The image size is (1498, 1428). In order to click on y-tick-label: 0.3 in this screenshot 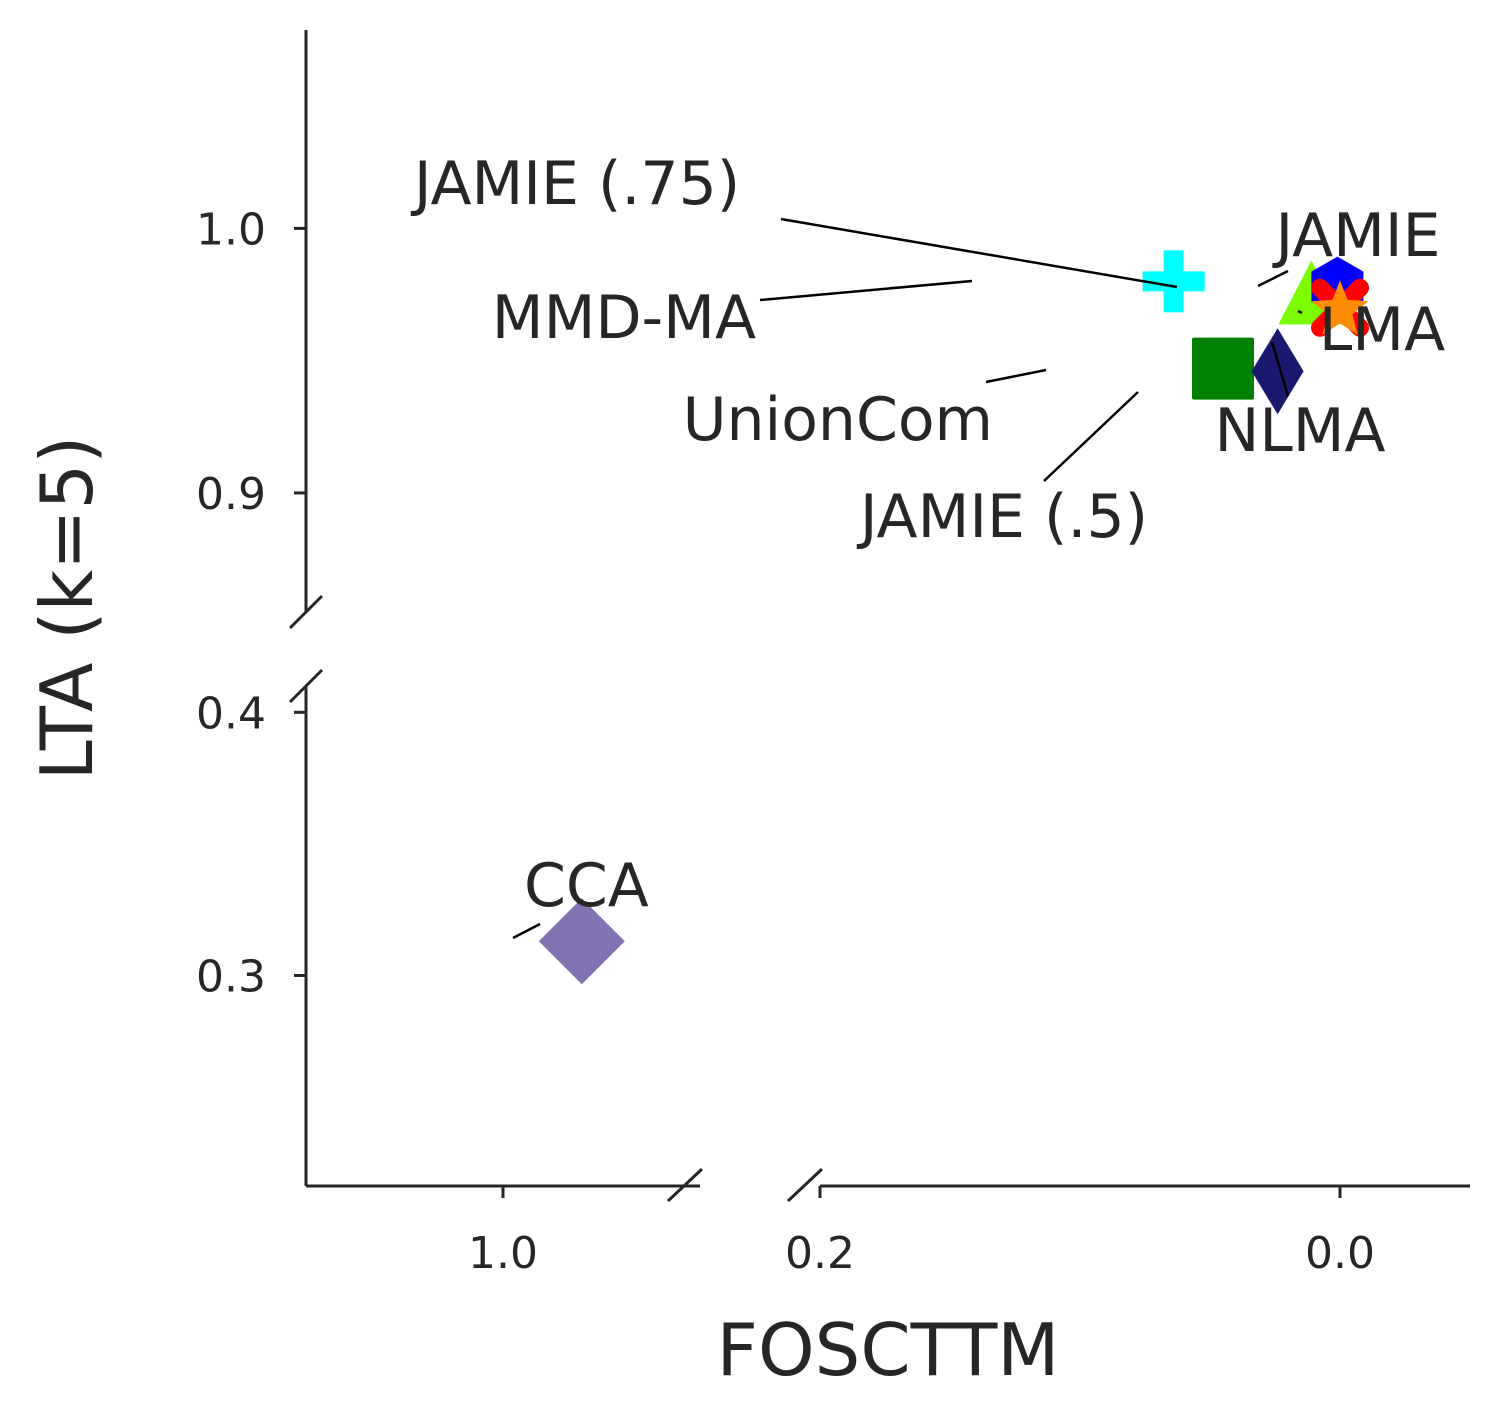, I will do `click(231, 976)`.